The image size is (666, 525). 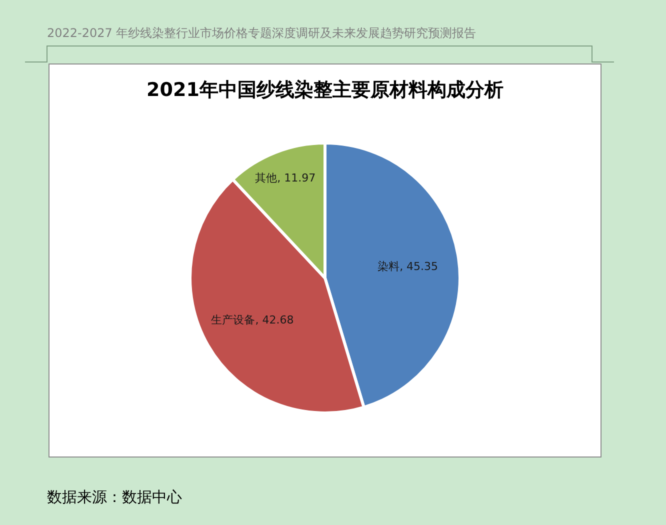 I want to click on source-note: 数据来源：数据中心, so click(x=114, y=497).